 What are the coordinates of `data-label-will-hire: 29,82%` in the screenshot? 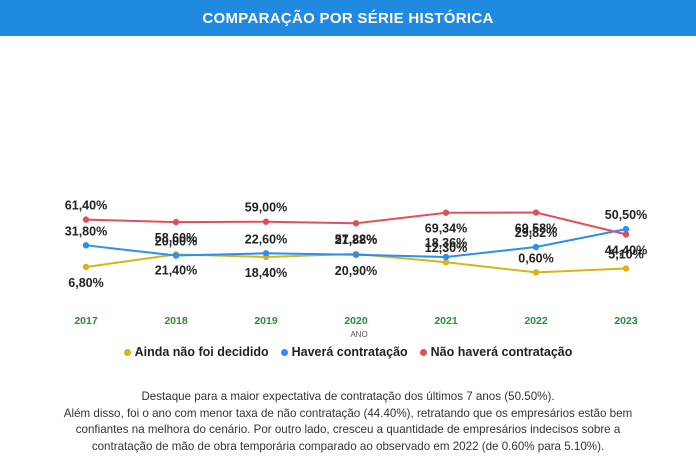 It's located at (536, 233).